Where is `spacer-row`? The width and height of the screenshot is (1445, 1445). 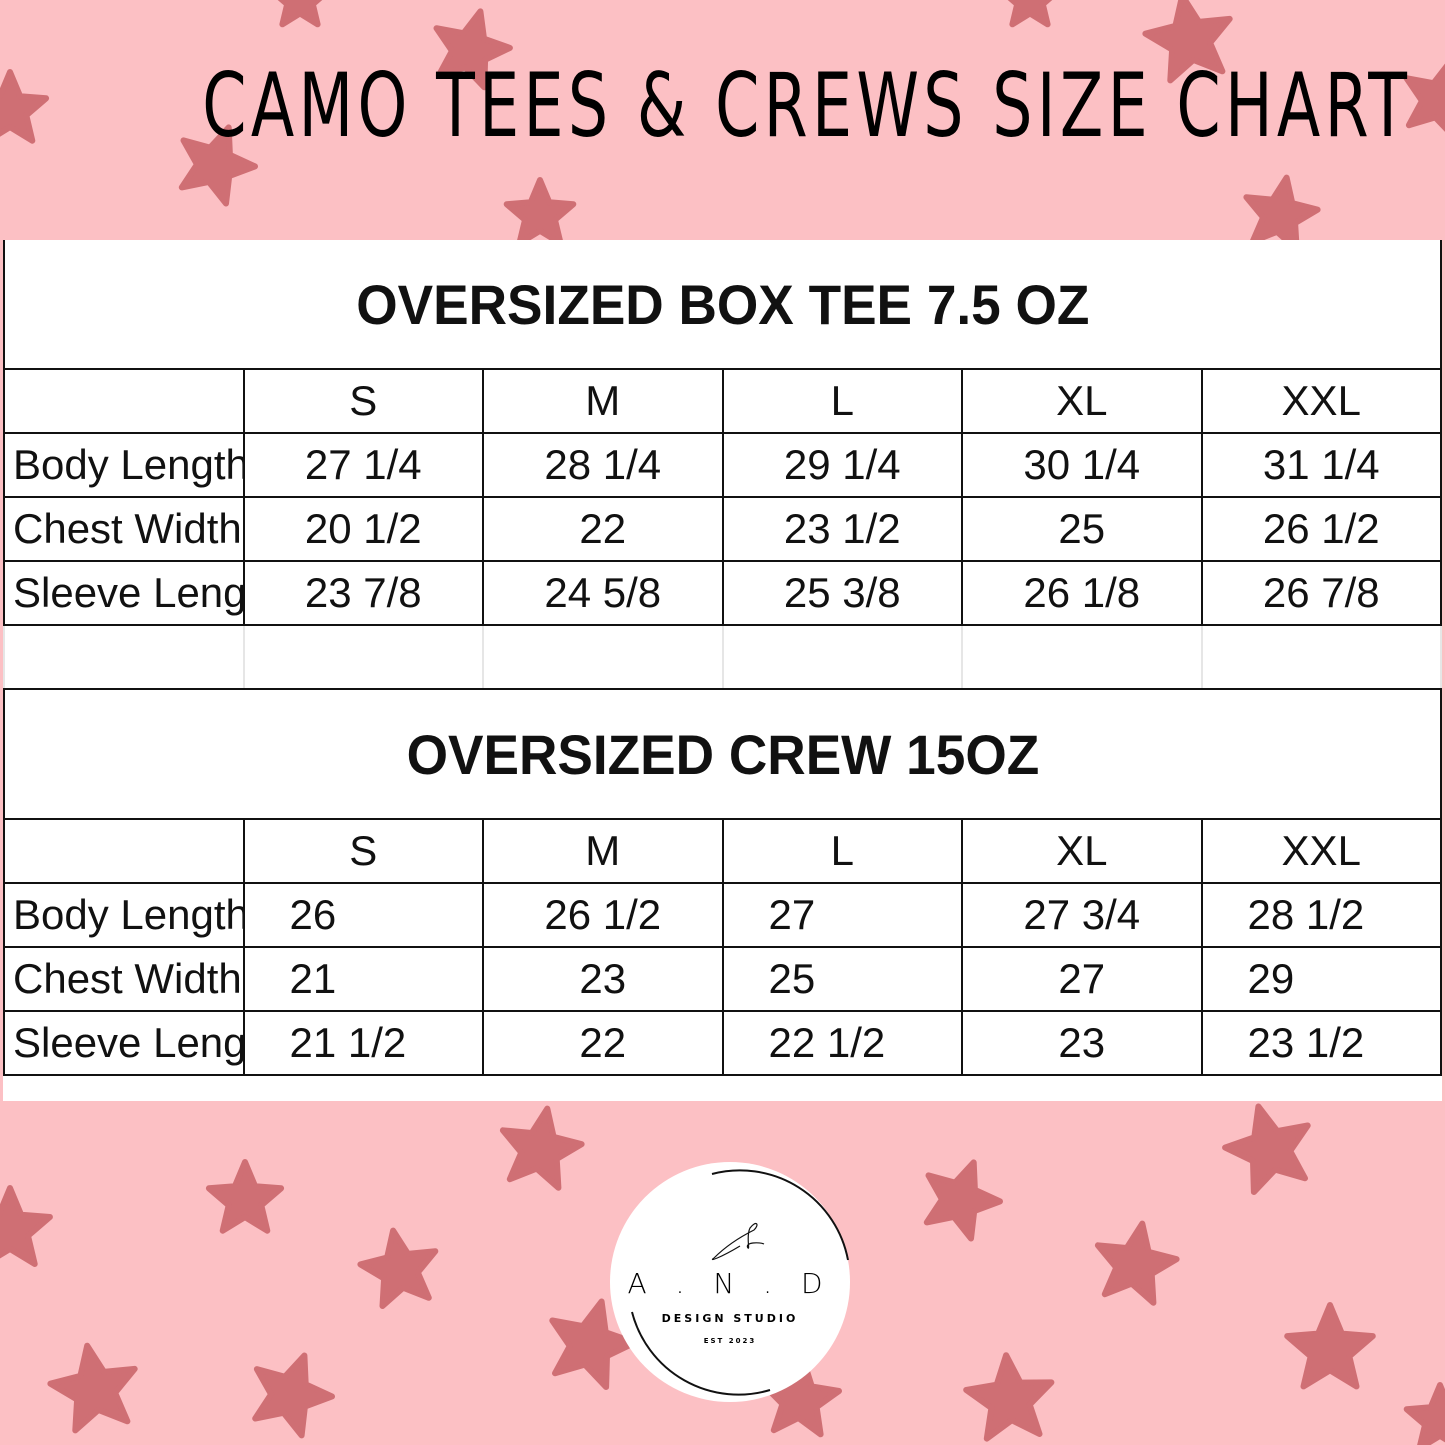 spacer-row is located at coordinates (722, 657).